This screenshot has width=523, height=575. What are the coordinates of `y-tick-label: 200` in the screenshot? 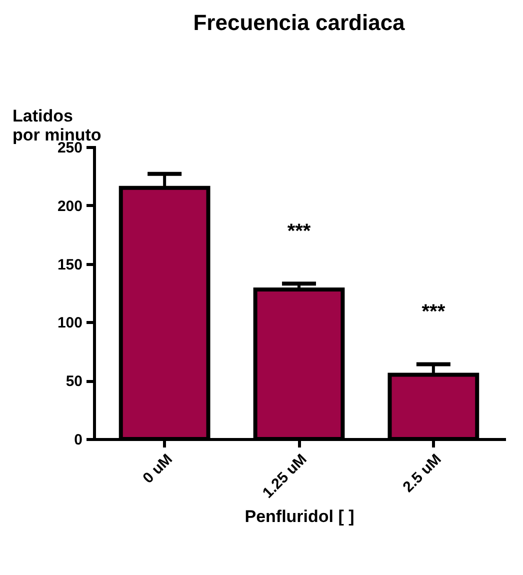 It's located at (69, 206).